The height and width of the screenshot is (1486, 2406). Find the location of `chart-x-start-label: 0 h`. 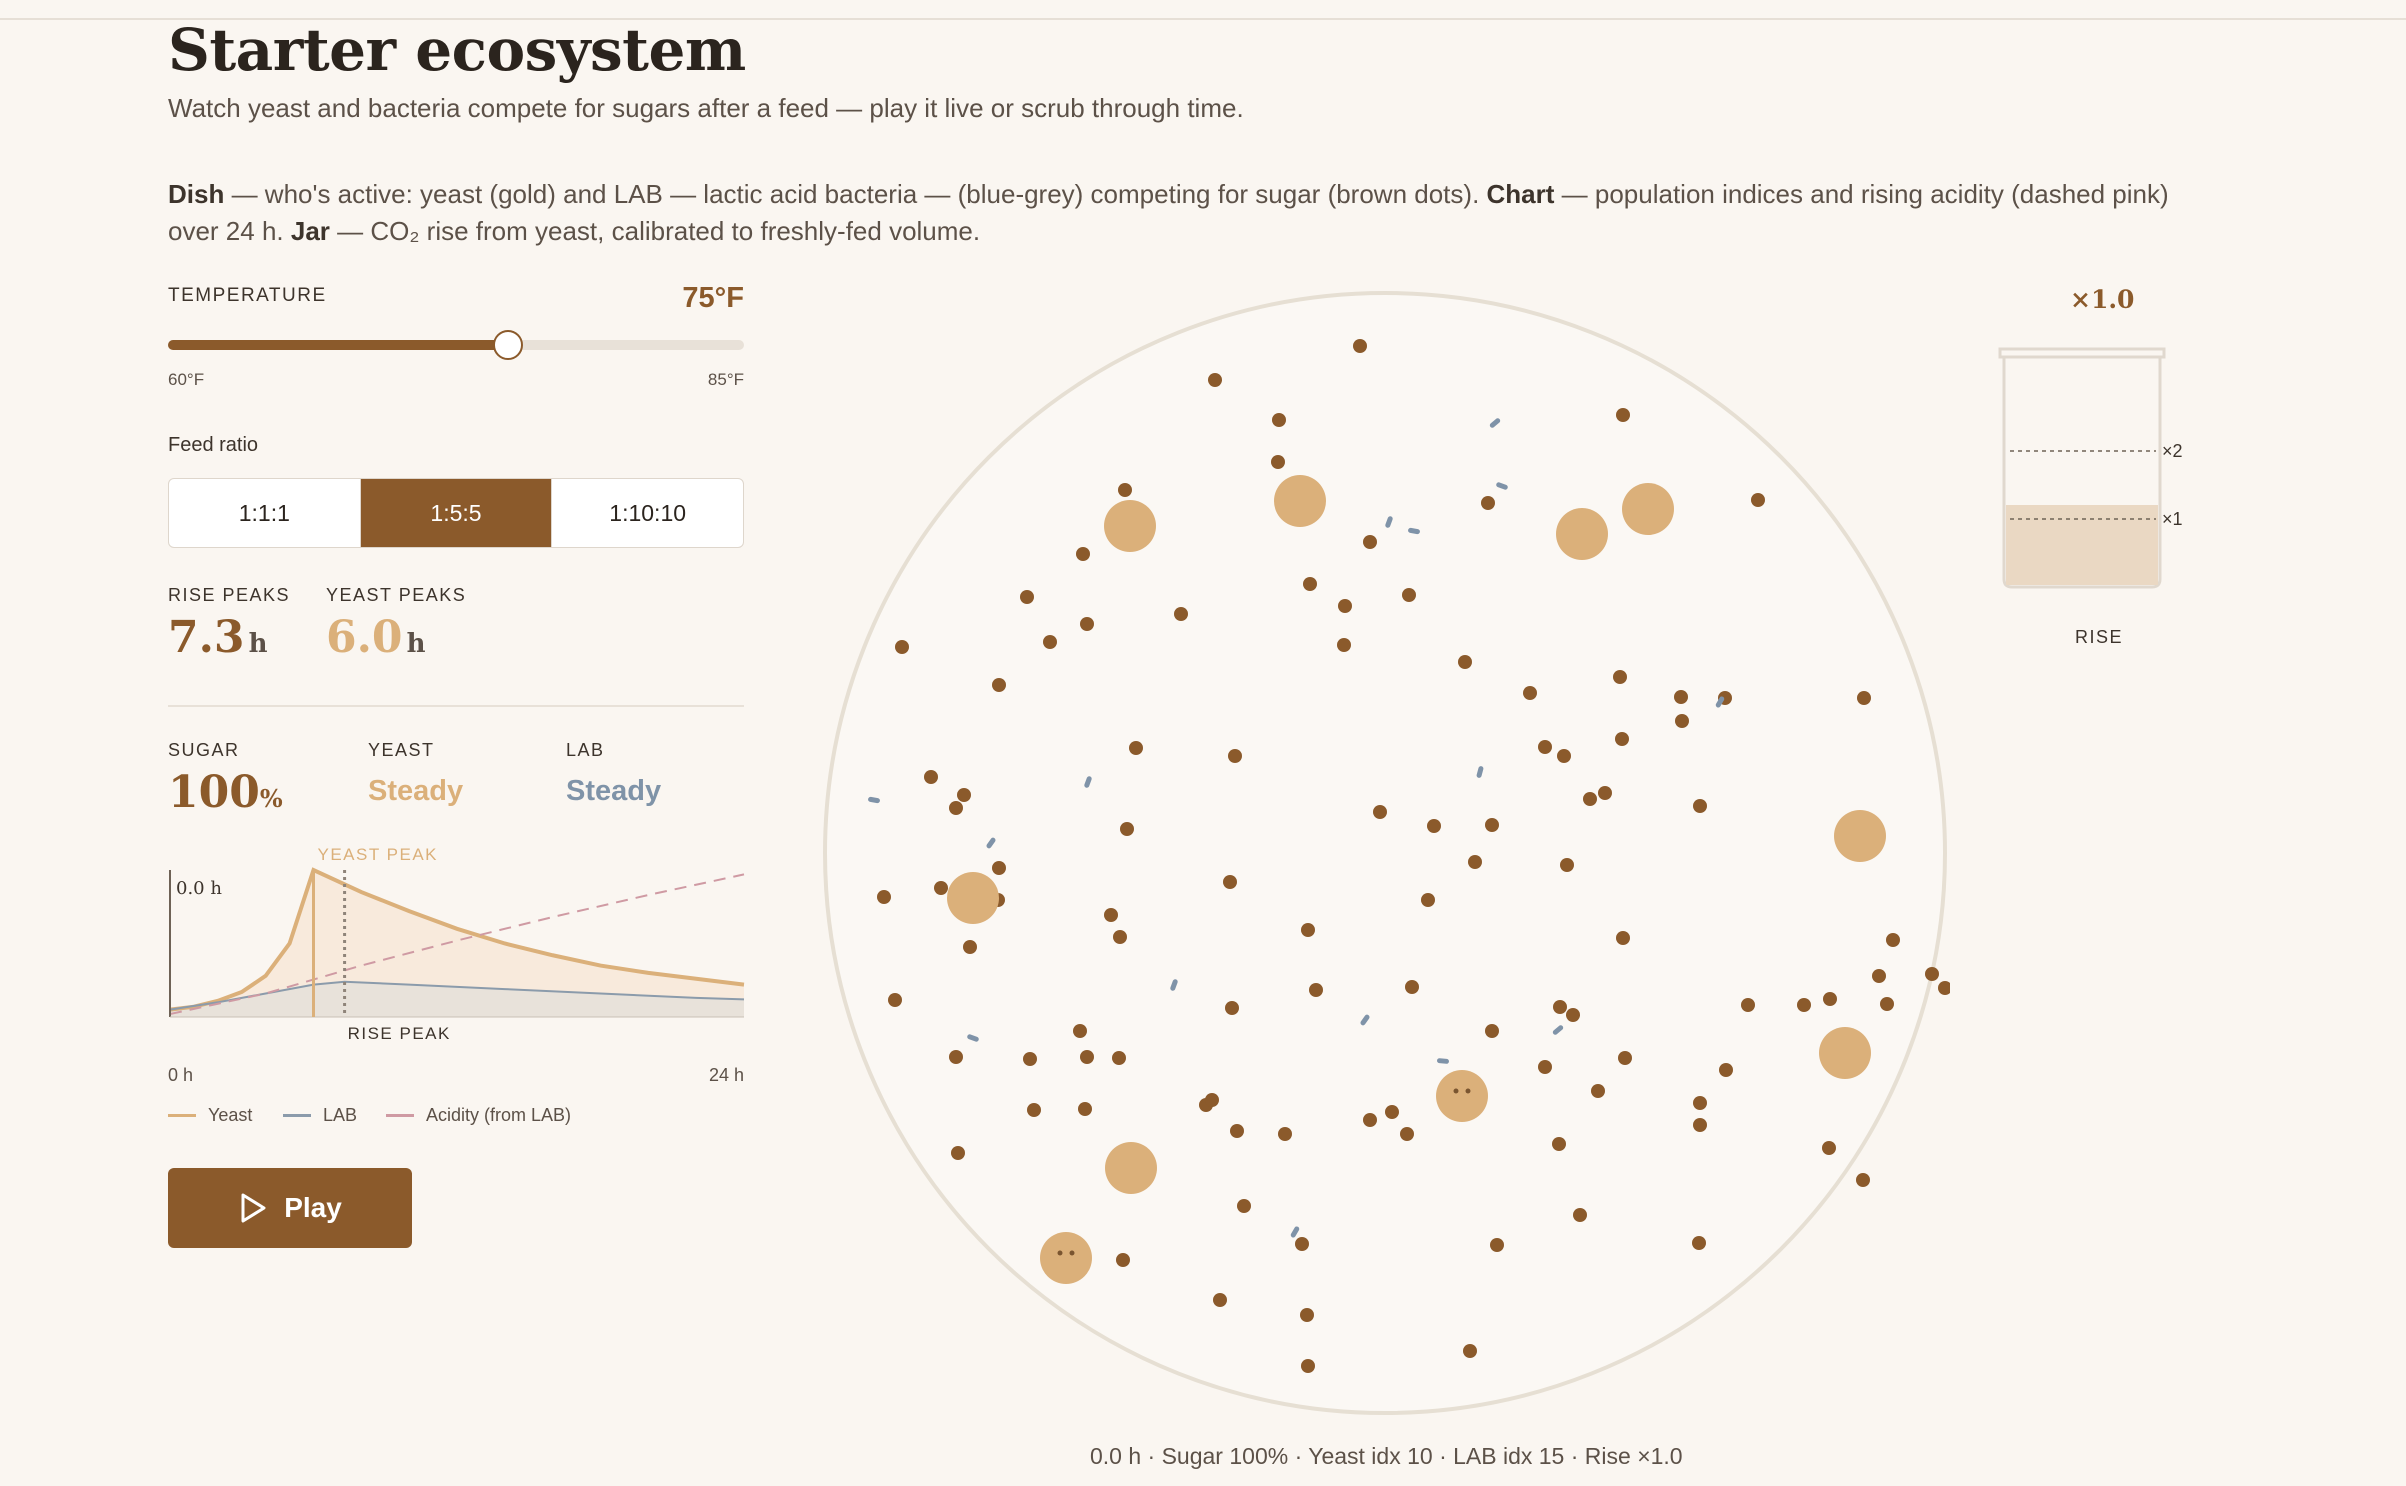

chart-x-start-label: 0 h is located at coordinates (181, 1075).